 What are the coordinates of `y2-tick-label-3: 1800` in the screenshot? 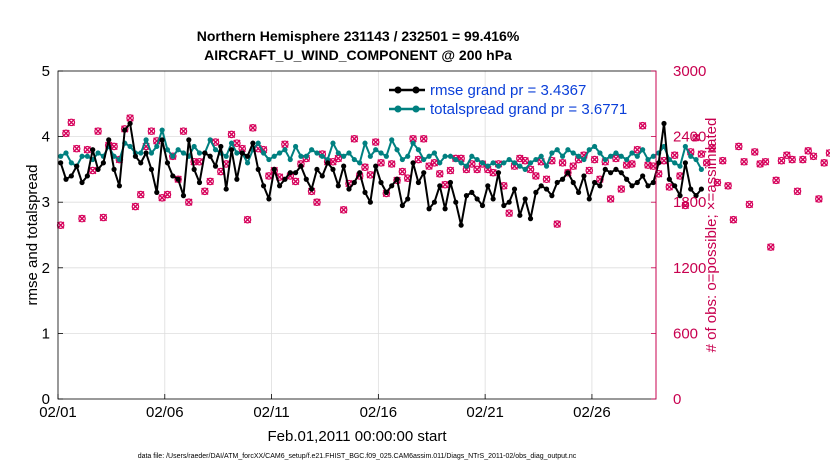 It's located at (689, 202).